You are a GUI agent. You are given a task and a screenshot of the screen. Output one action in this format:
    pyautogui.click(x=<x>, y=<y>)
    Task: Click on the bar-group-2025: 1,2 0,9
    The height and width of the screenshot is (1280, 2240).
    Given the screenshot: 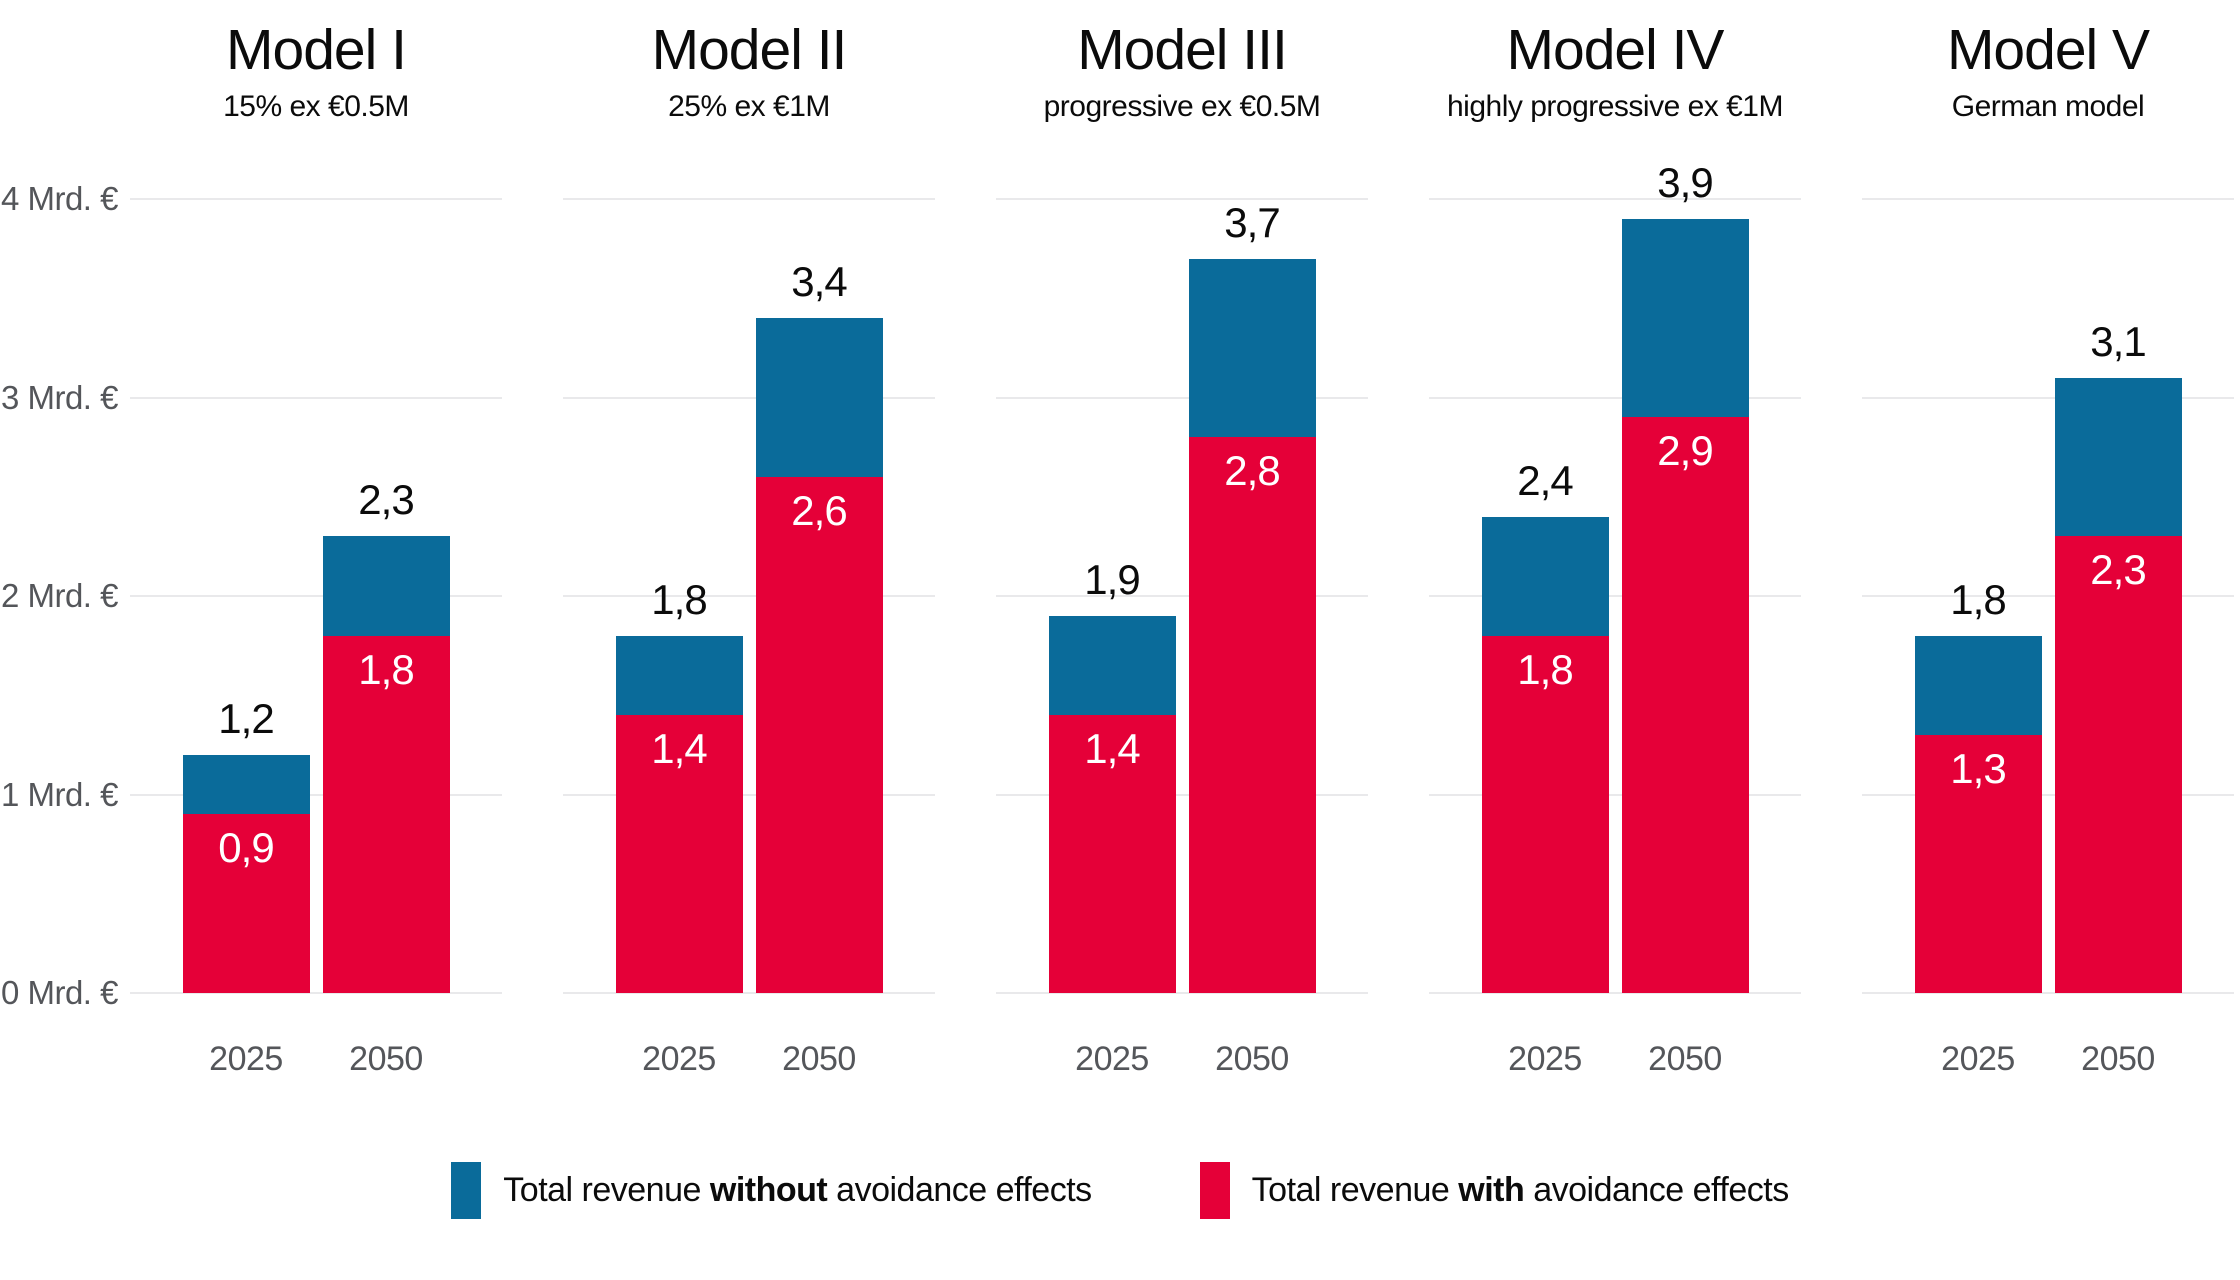 What is the action you would take?
    pyautogui.click(x=246, y=844)
    